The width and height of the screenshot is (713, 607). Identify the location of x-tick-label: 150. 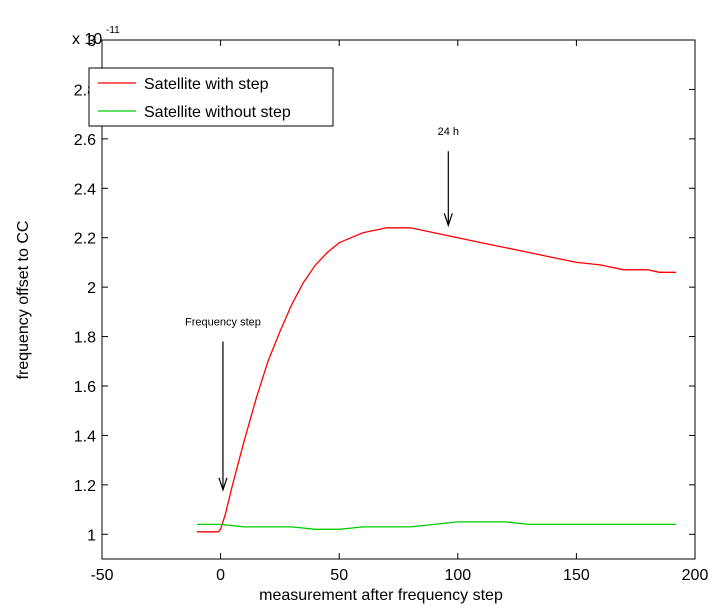
(576, 575).